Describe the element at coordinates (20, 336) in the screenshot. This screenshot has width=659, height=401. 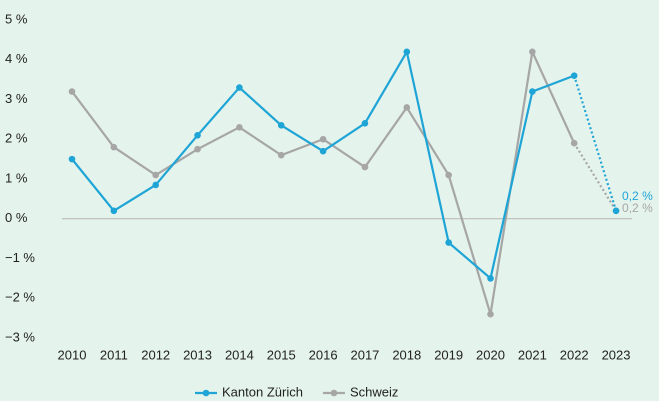
I see `y-tick-label: −3 %` at that location.